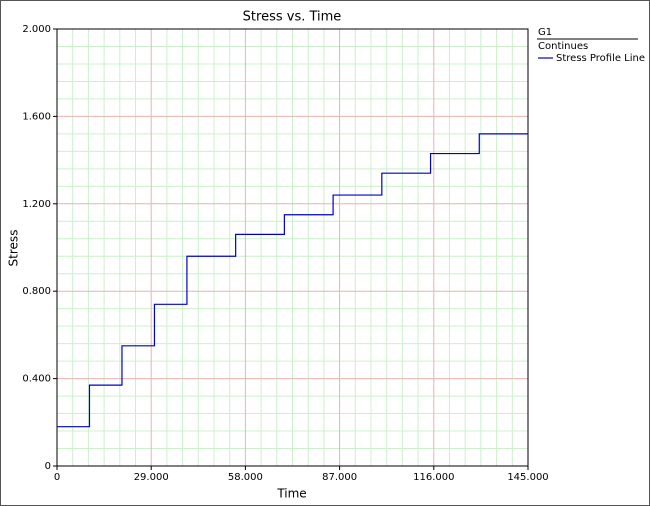 The image size is (650, 506). Describe the element at coordinates (292, 17) in the screenshot. I see `chart-title: Stress vs. Time` at that location.